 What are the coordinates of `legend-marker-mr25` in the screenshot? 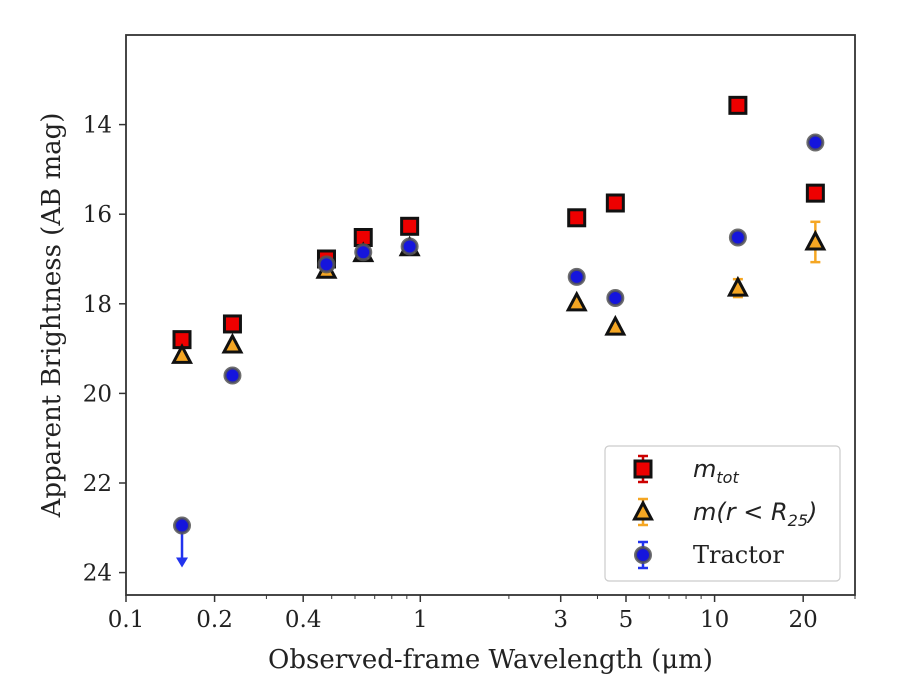 It's located at (643, 510).